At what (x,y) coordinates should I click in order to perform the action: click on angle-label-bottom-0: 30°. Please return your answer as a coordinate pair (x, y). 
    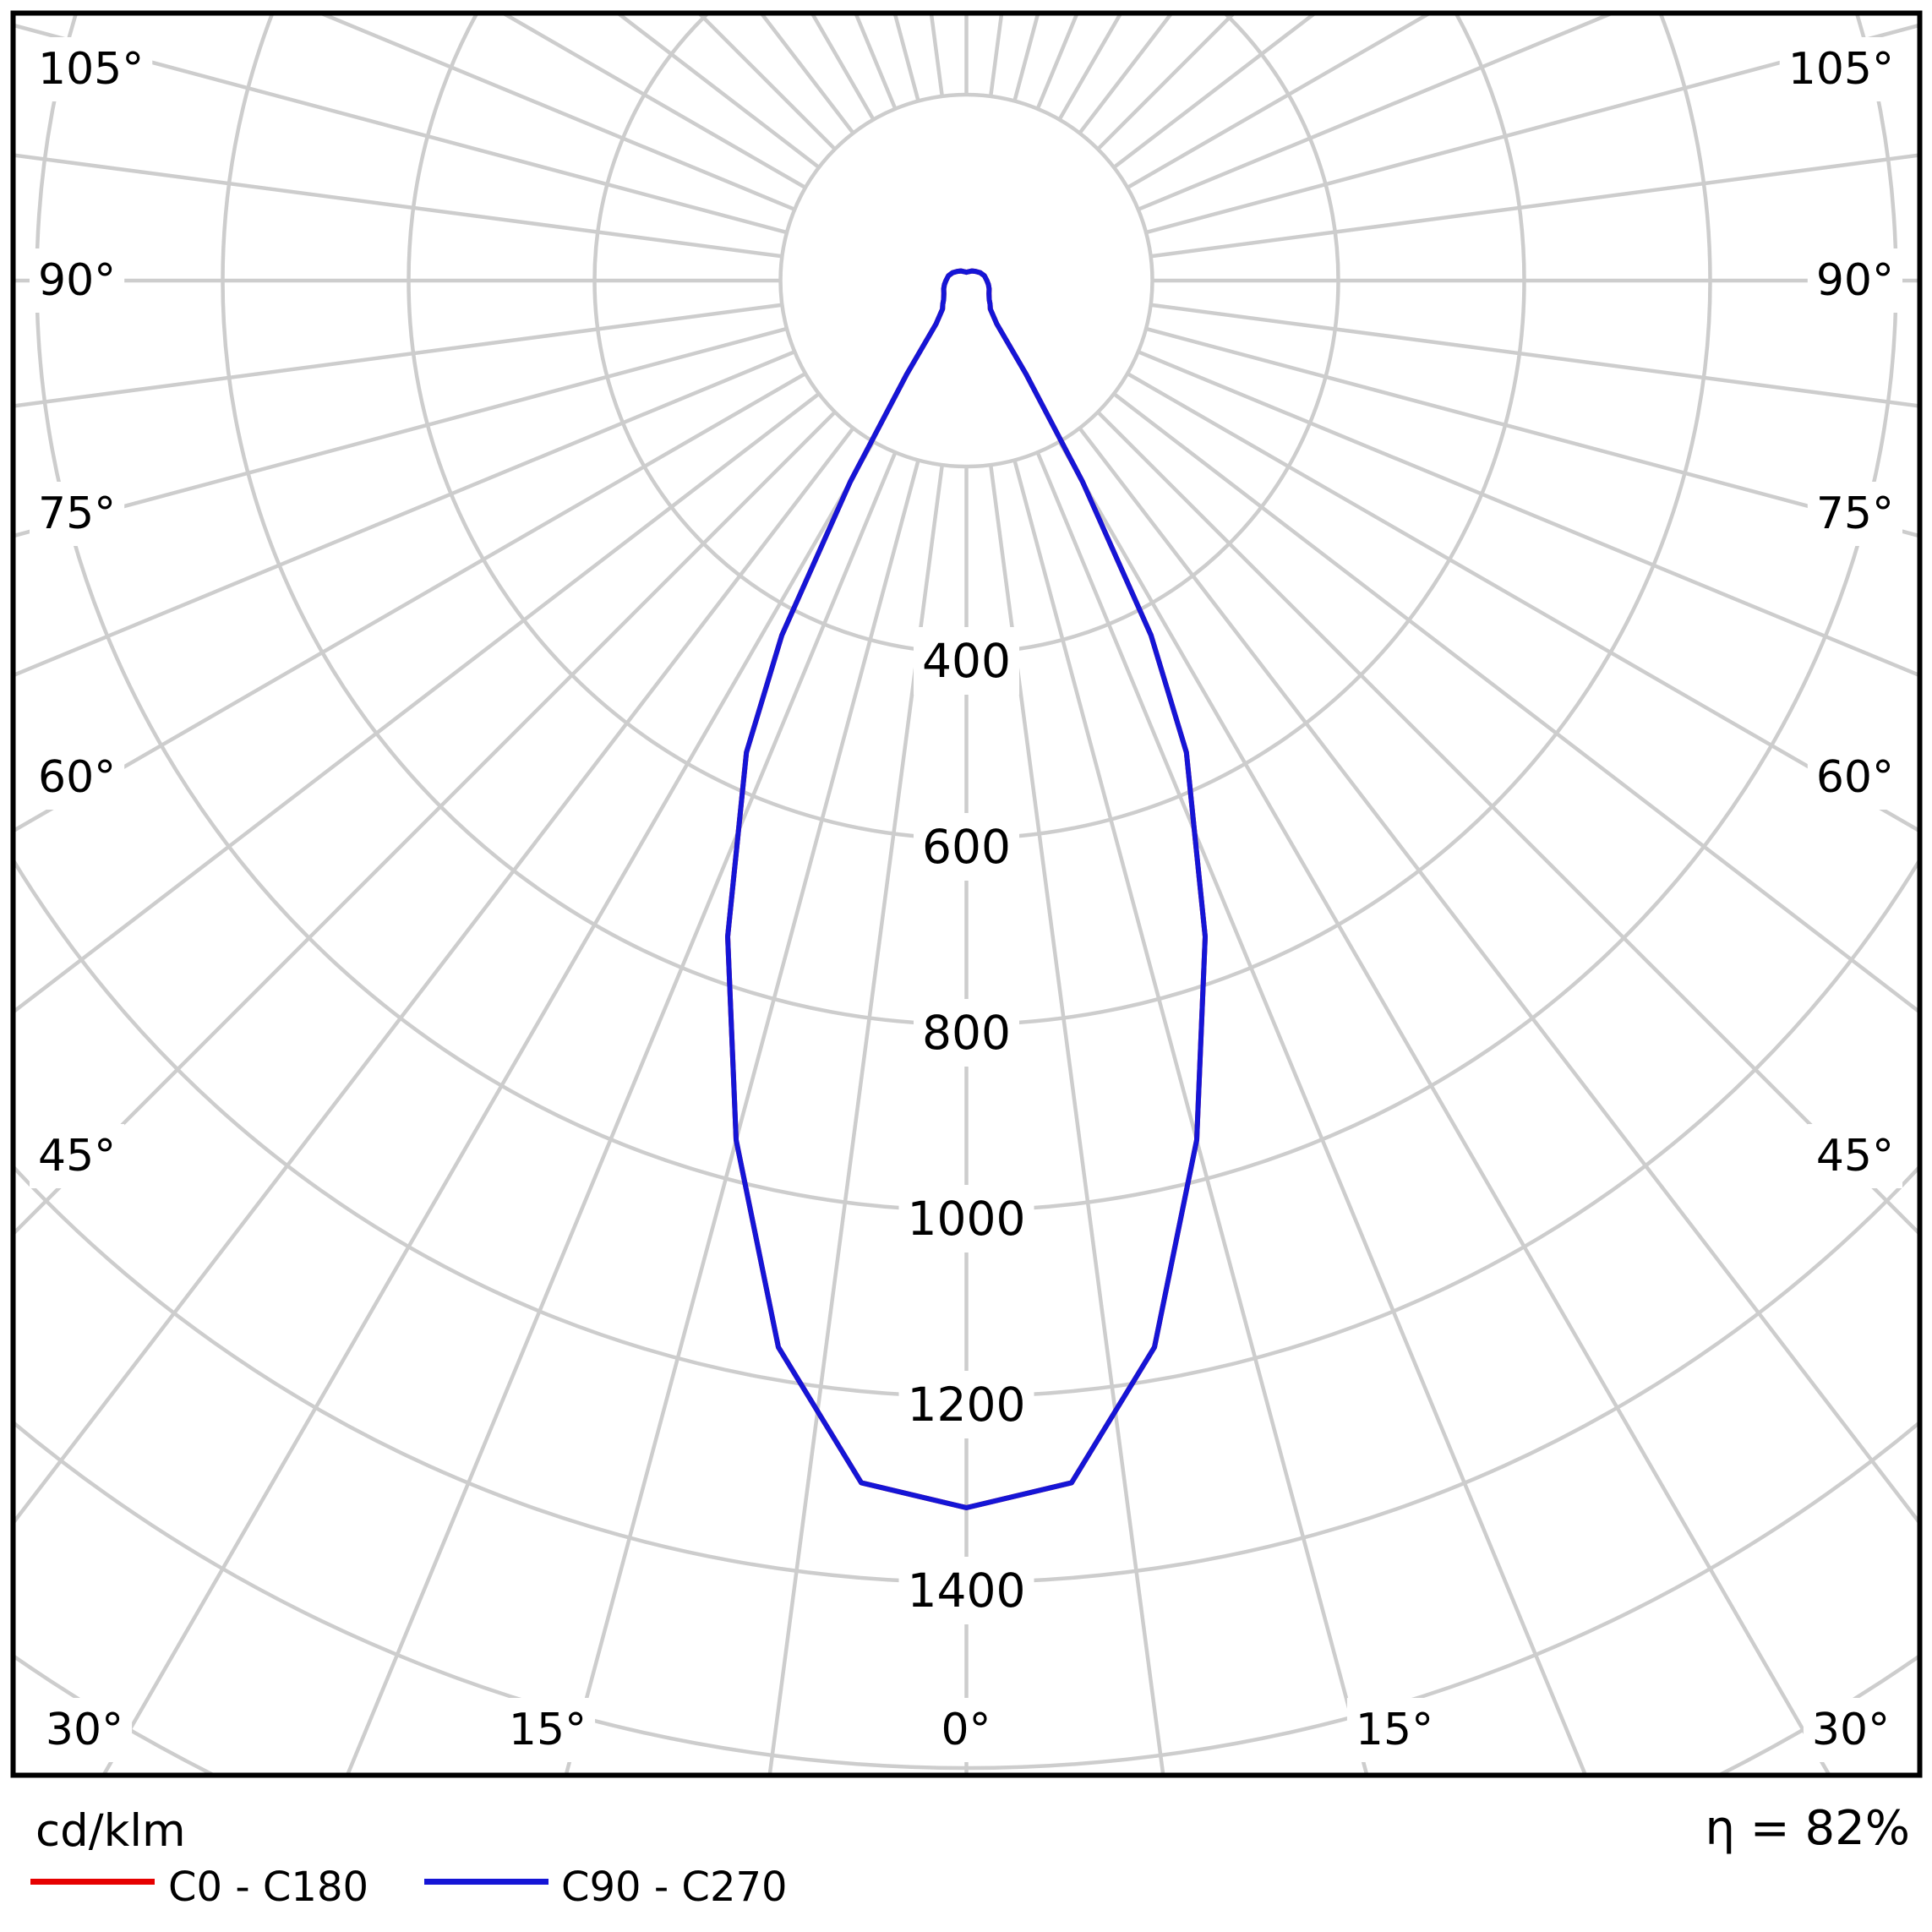
    Looking at the image, I should click on (84, 1730).